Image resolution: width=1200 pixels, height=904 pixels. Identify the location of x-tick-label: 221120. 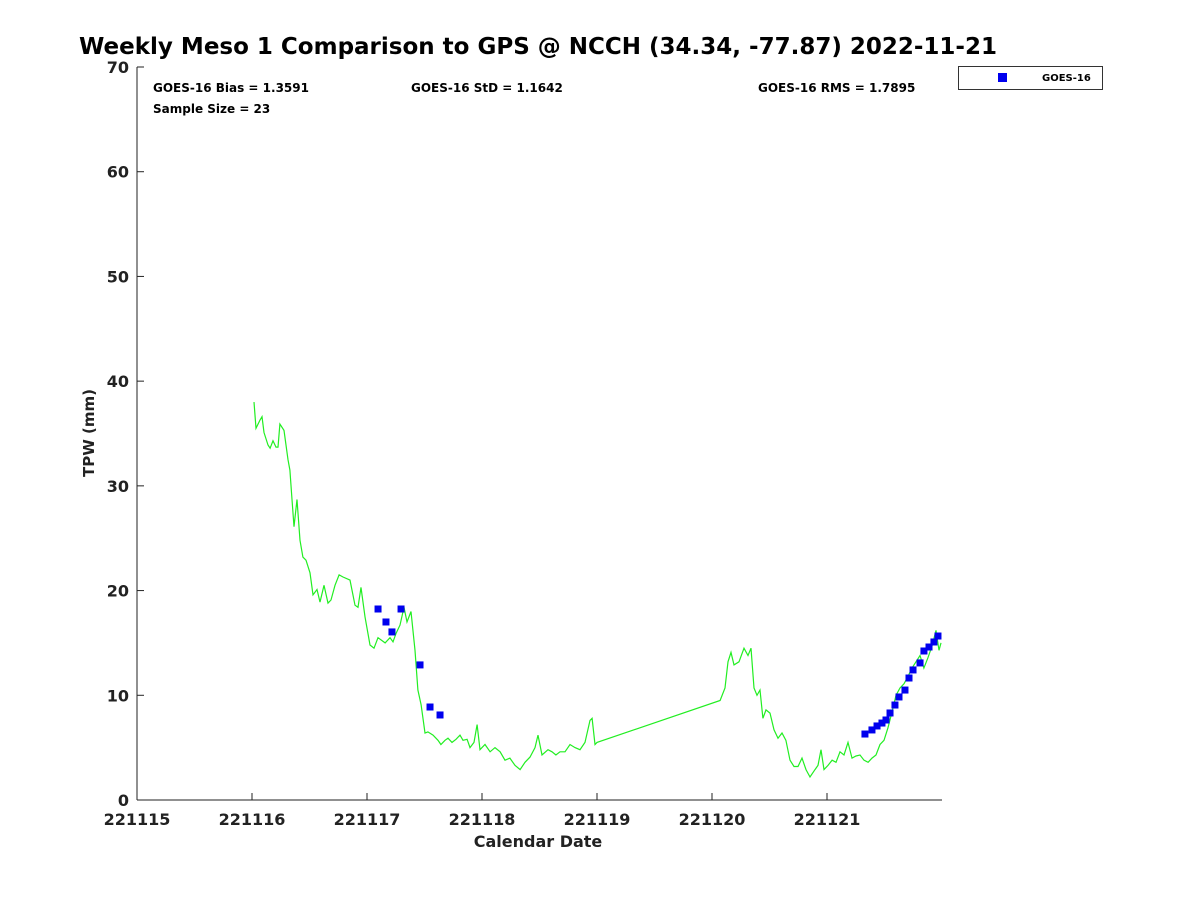
(712, 819).